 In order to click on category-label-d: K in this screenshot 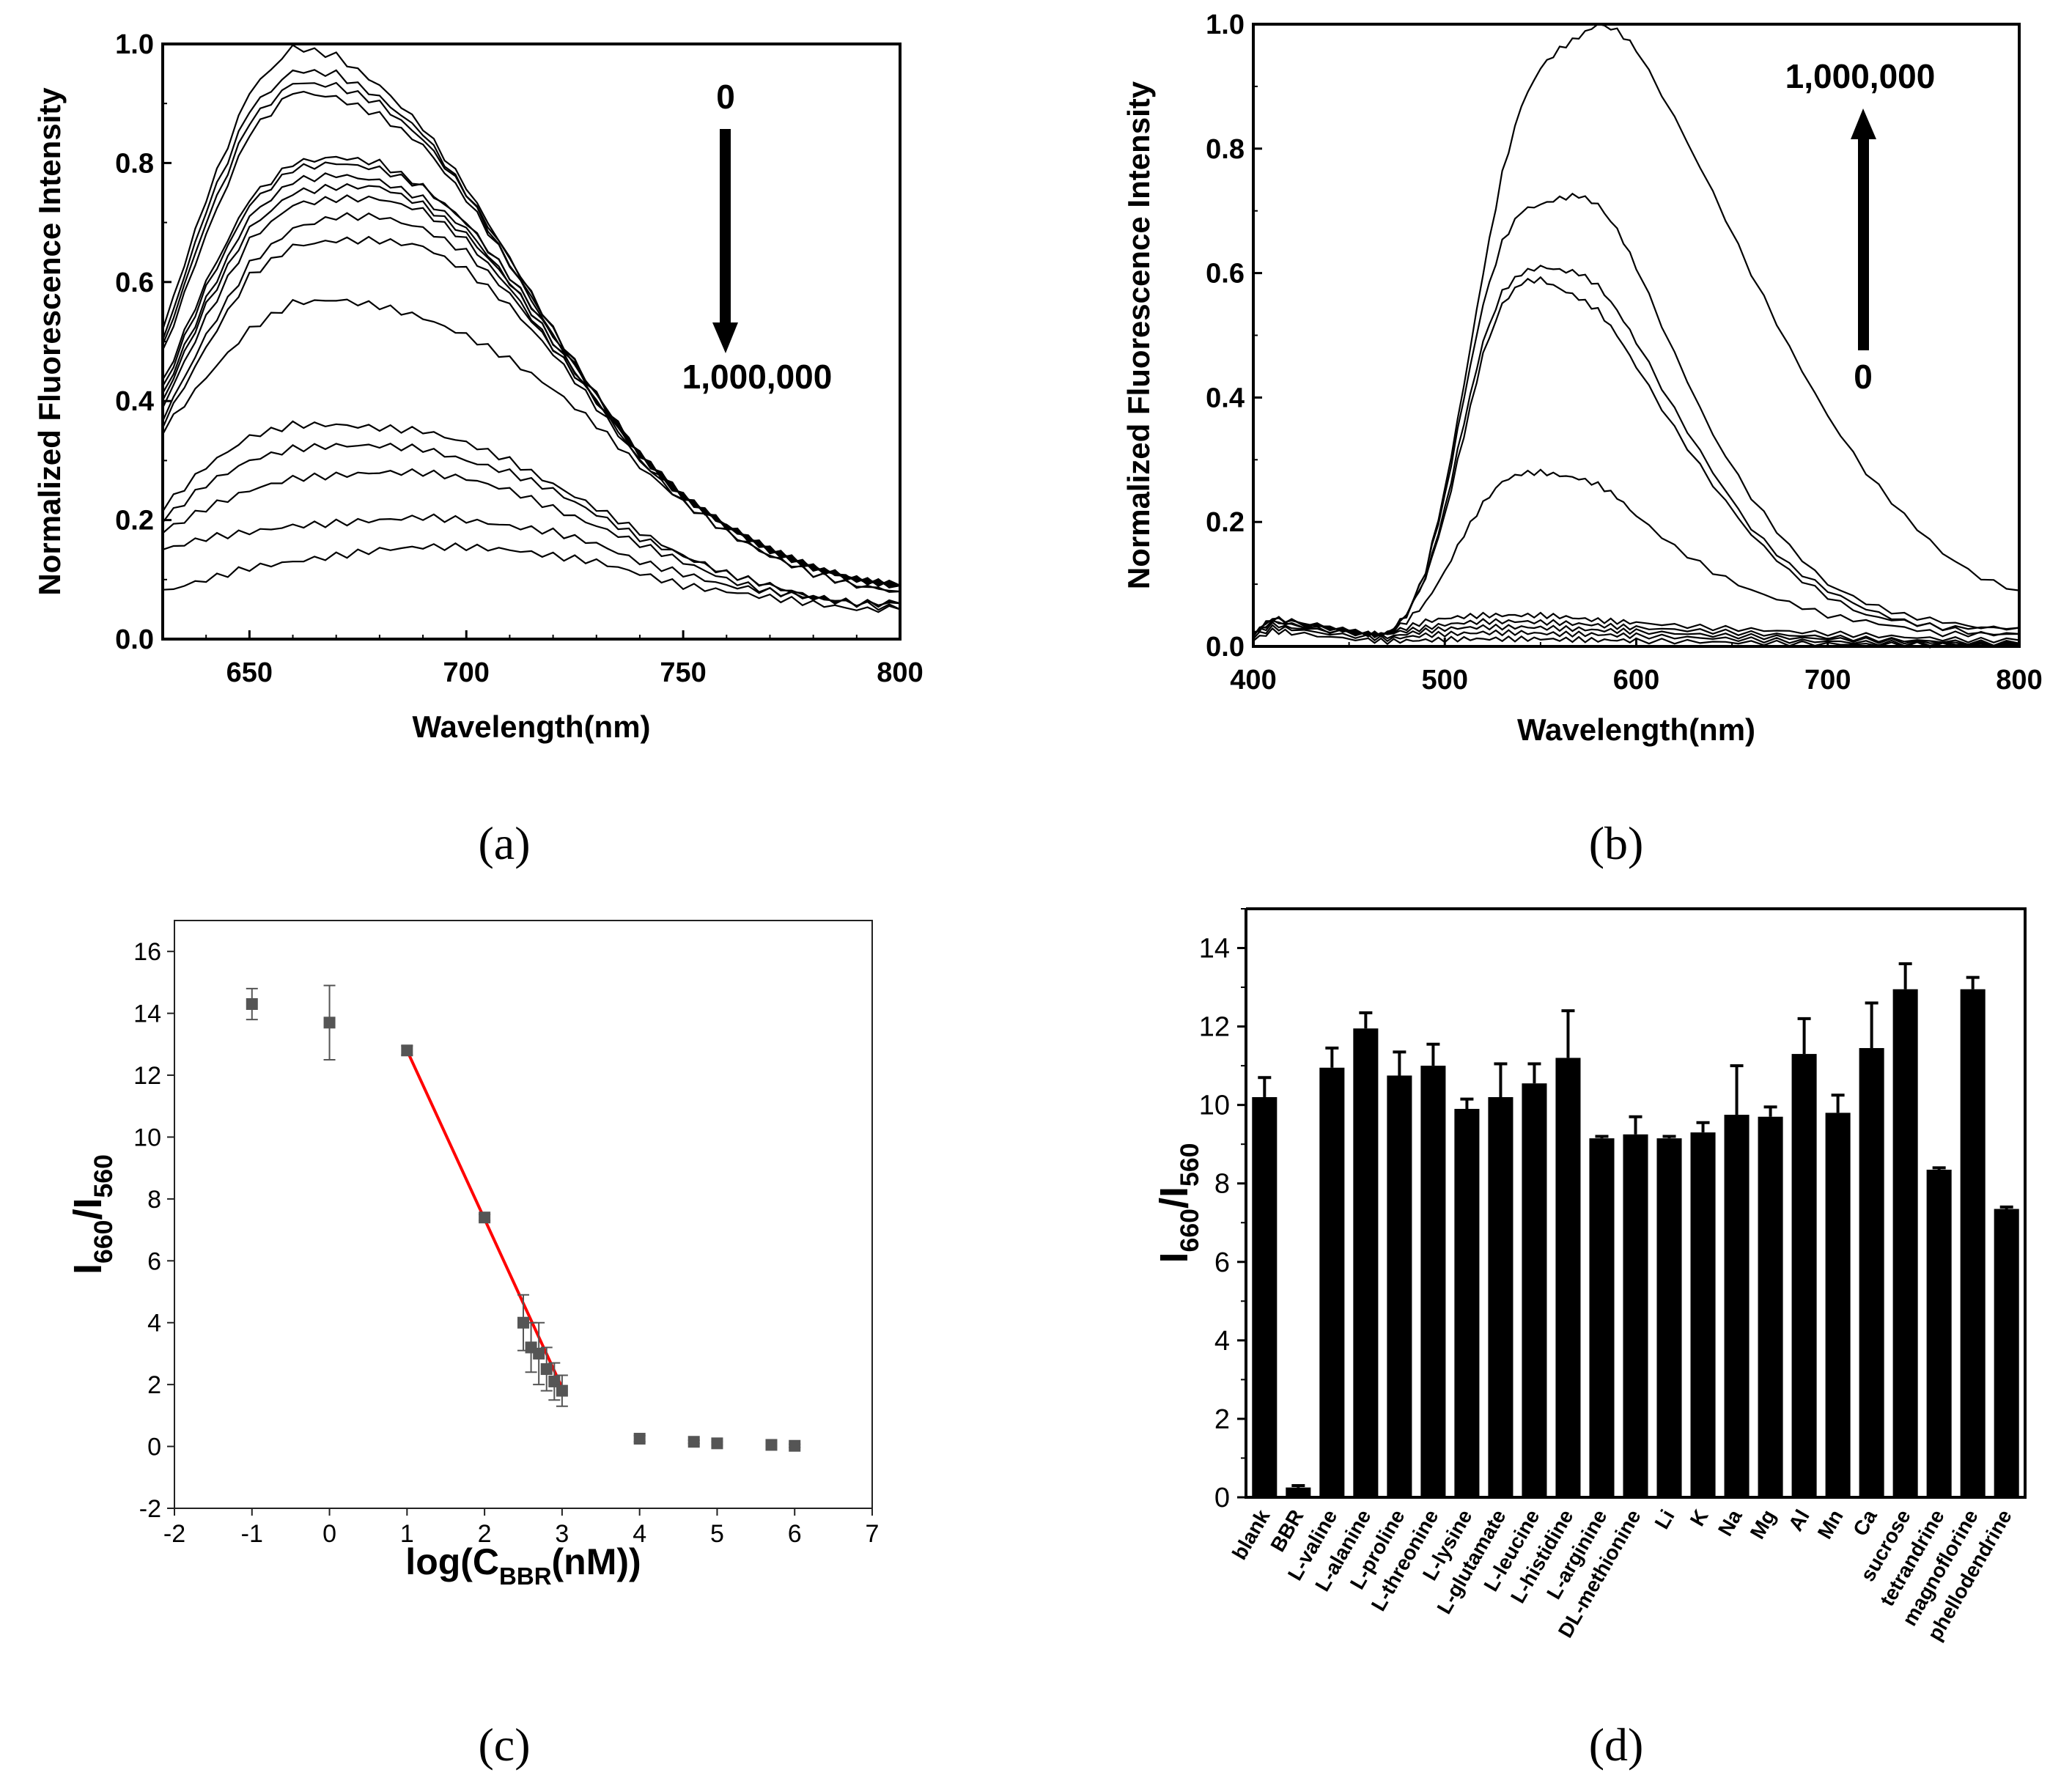, I will do `click(1699, 1518)`.